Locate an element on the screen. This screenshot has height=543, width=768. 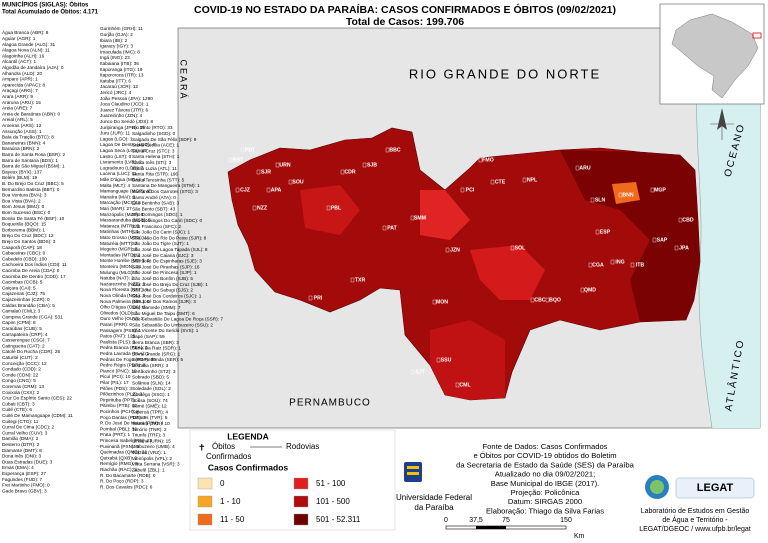
municipality-label: SAP is located at coordinates (662, 240).